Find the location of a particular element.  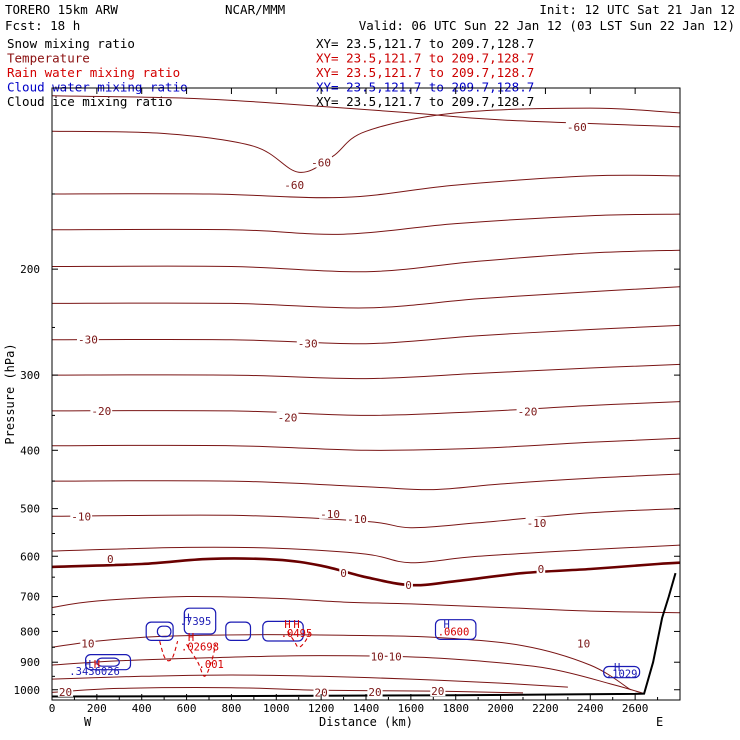

y-tick-label: 700 is located at coordinates (30, 597).